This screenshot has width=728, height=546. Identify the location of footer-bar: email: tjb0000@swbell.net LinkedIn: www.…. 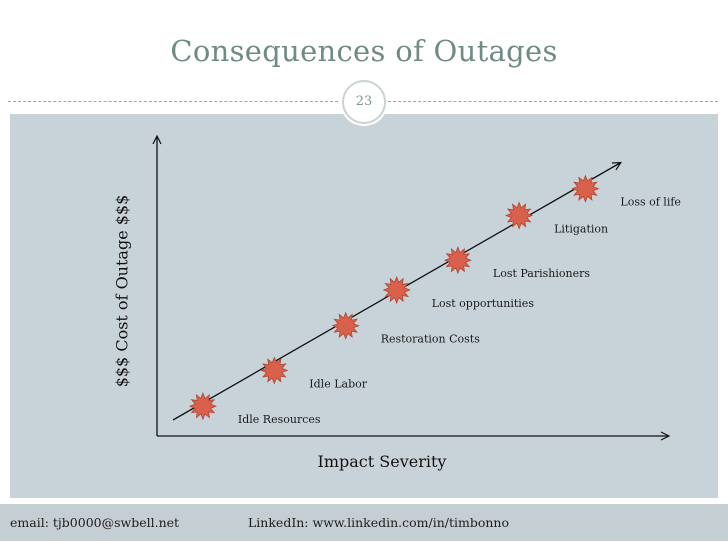
(364, 522).